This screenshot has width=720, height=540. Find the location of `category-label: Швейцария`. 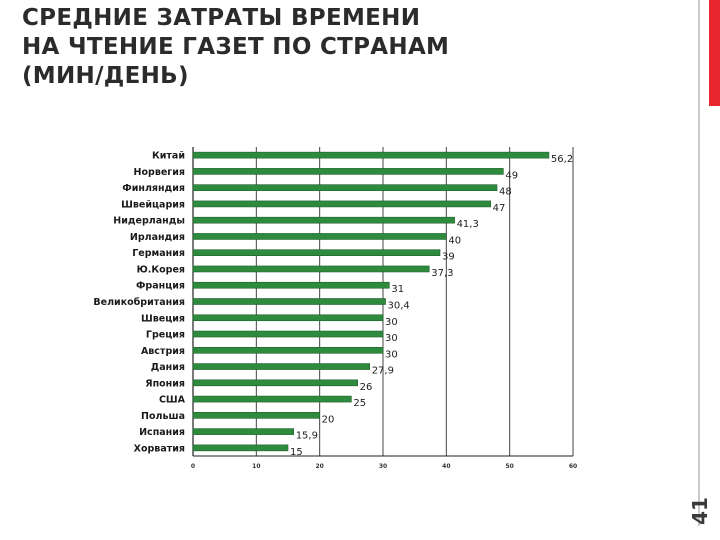

category-label: Швейцария is located at coordinates (153, 204).